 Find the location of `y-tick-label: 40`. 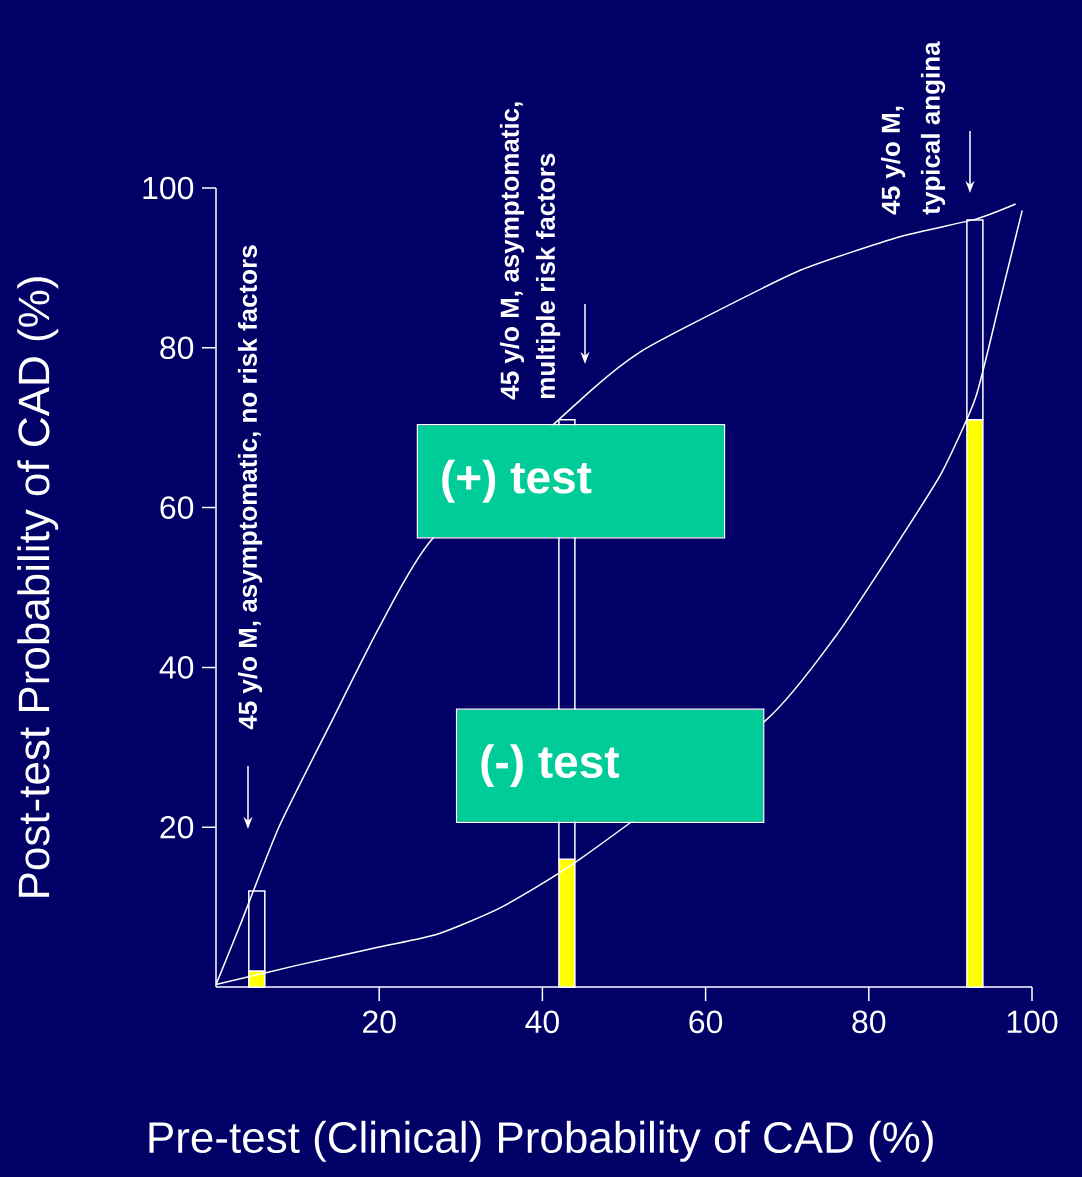

y-tick-label: 40 is located at coordinates (176, 667).